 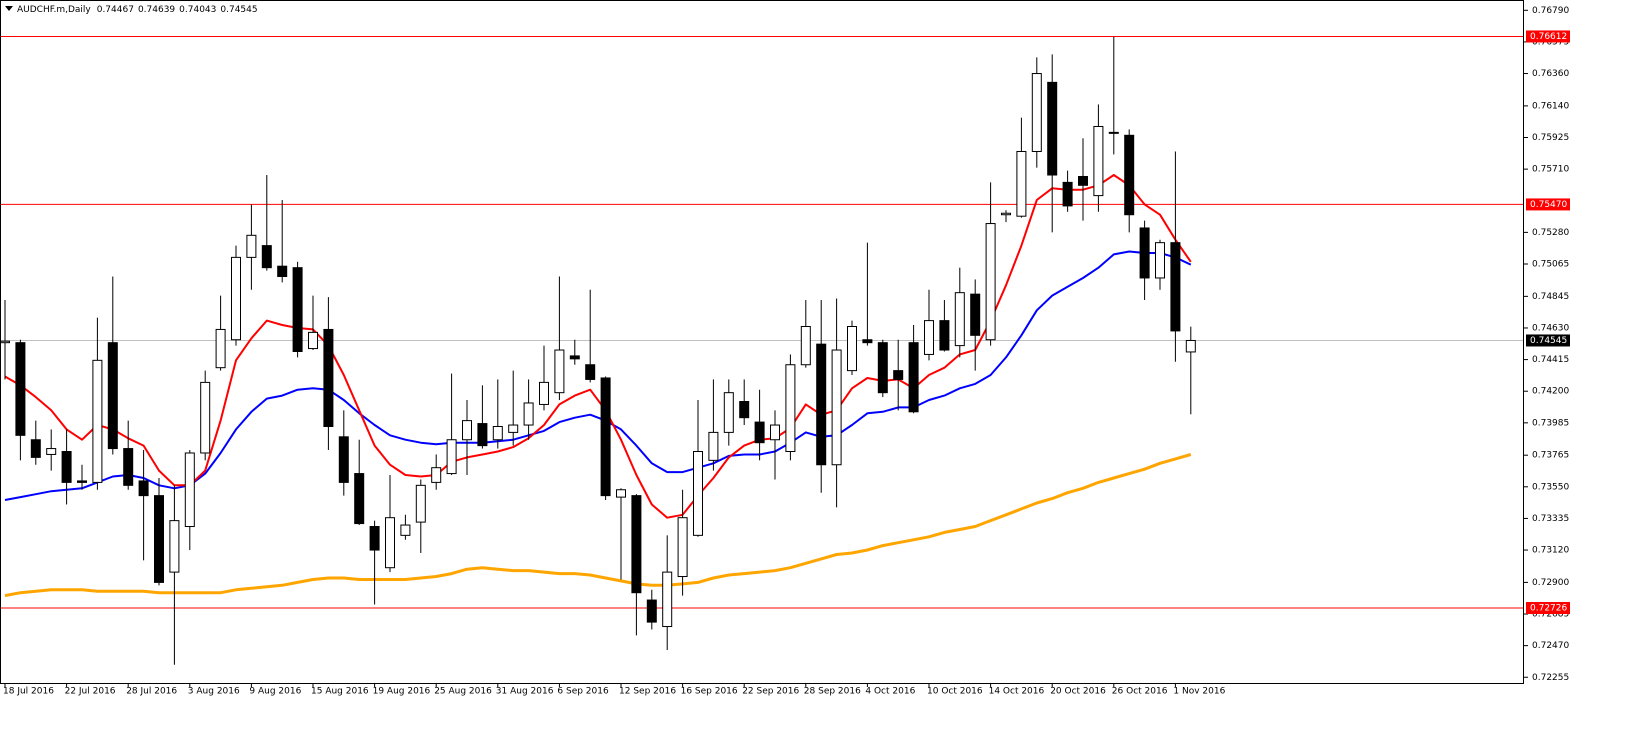 I want to click on y-tick-label: 0.76360, so click(x=1550, y=74).